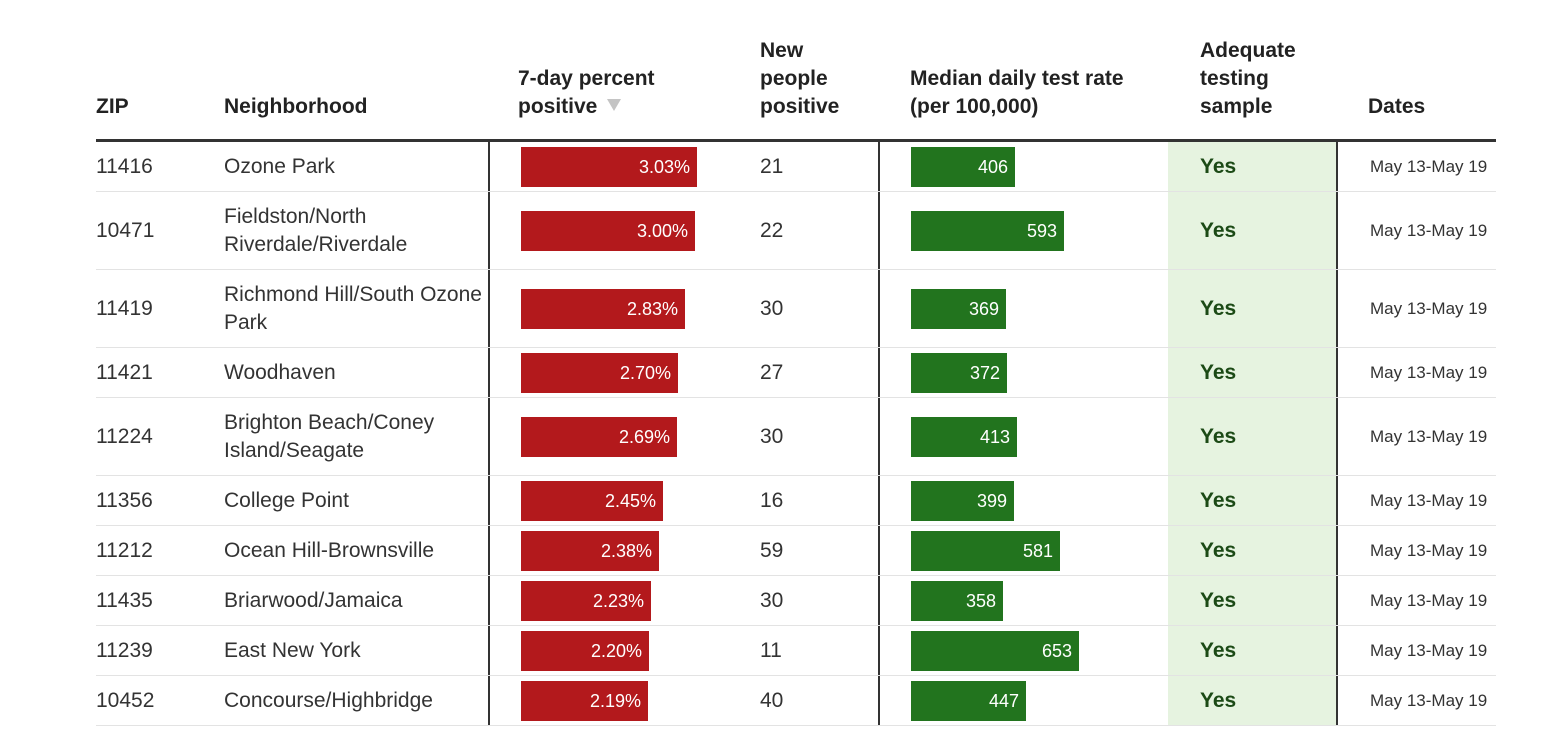  Describe the element at coordinates (124, 550) in the screenshot. I see `zip-value: 11212` at that location.